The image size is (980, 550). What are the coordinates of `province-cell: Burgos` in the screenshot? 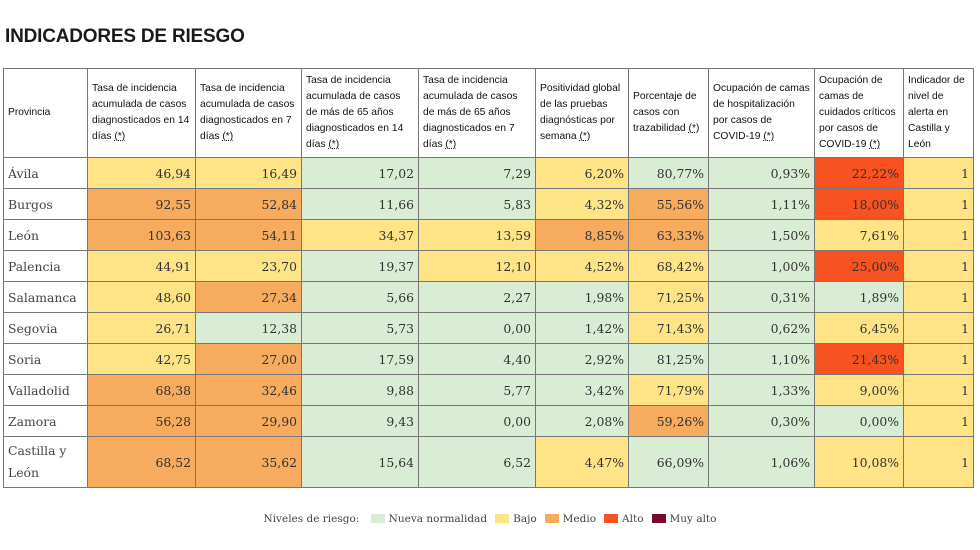 It's located at (45, 204).